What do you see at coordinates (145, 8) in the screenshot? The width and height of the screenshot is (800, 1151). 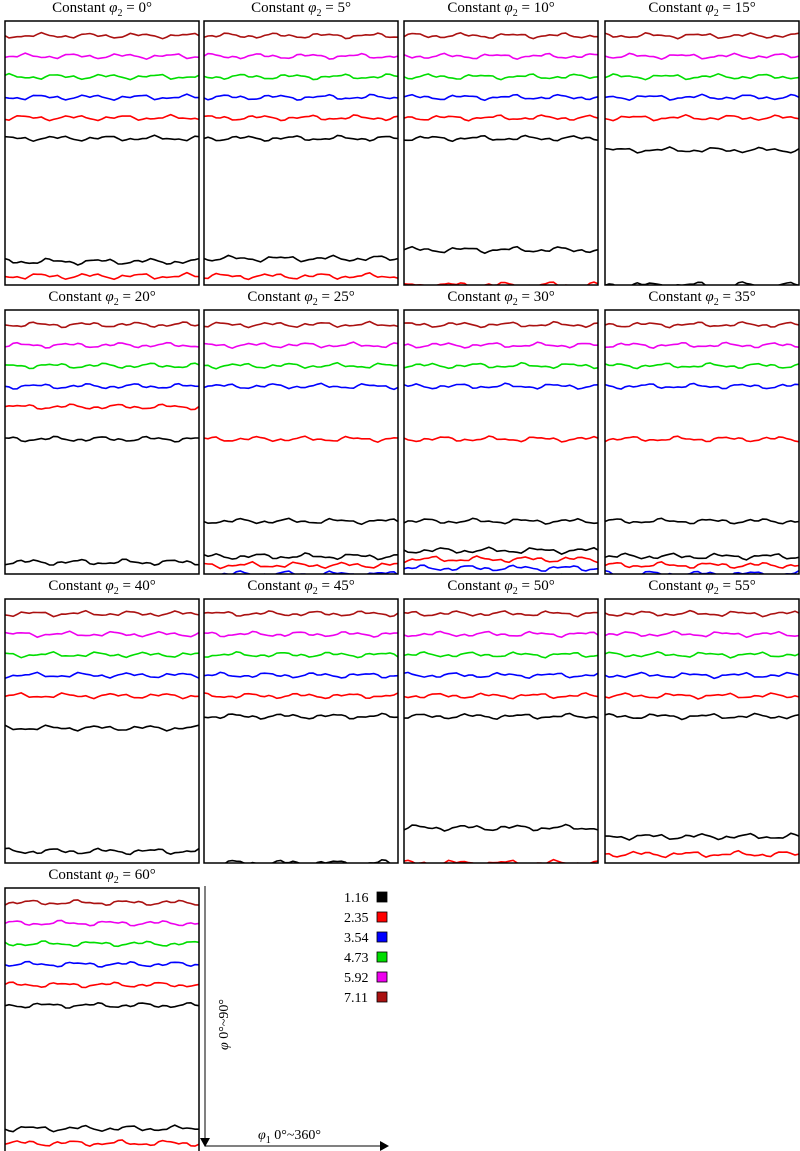 I see `panel-title-value: 0°` at bounding box center [145, 8].